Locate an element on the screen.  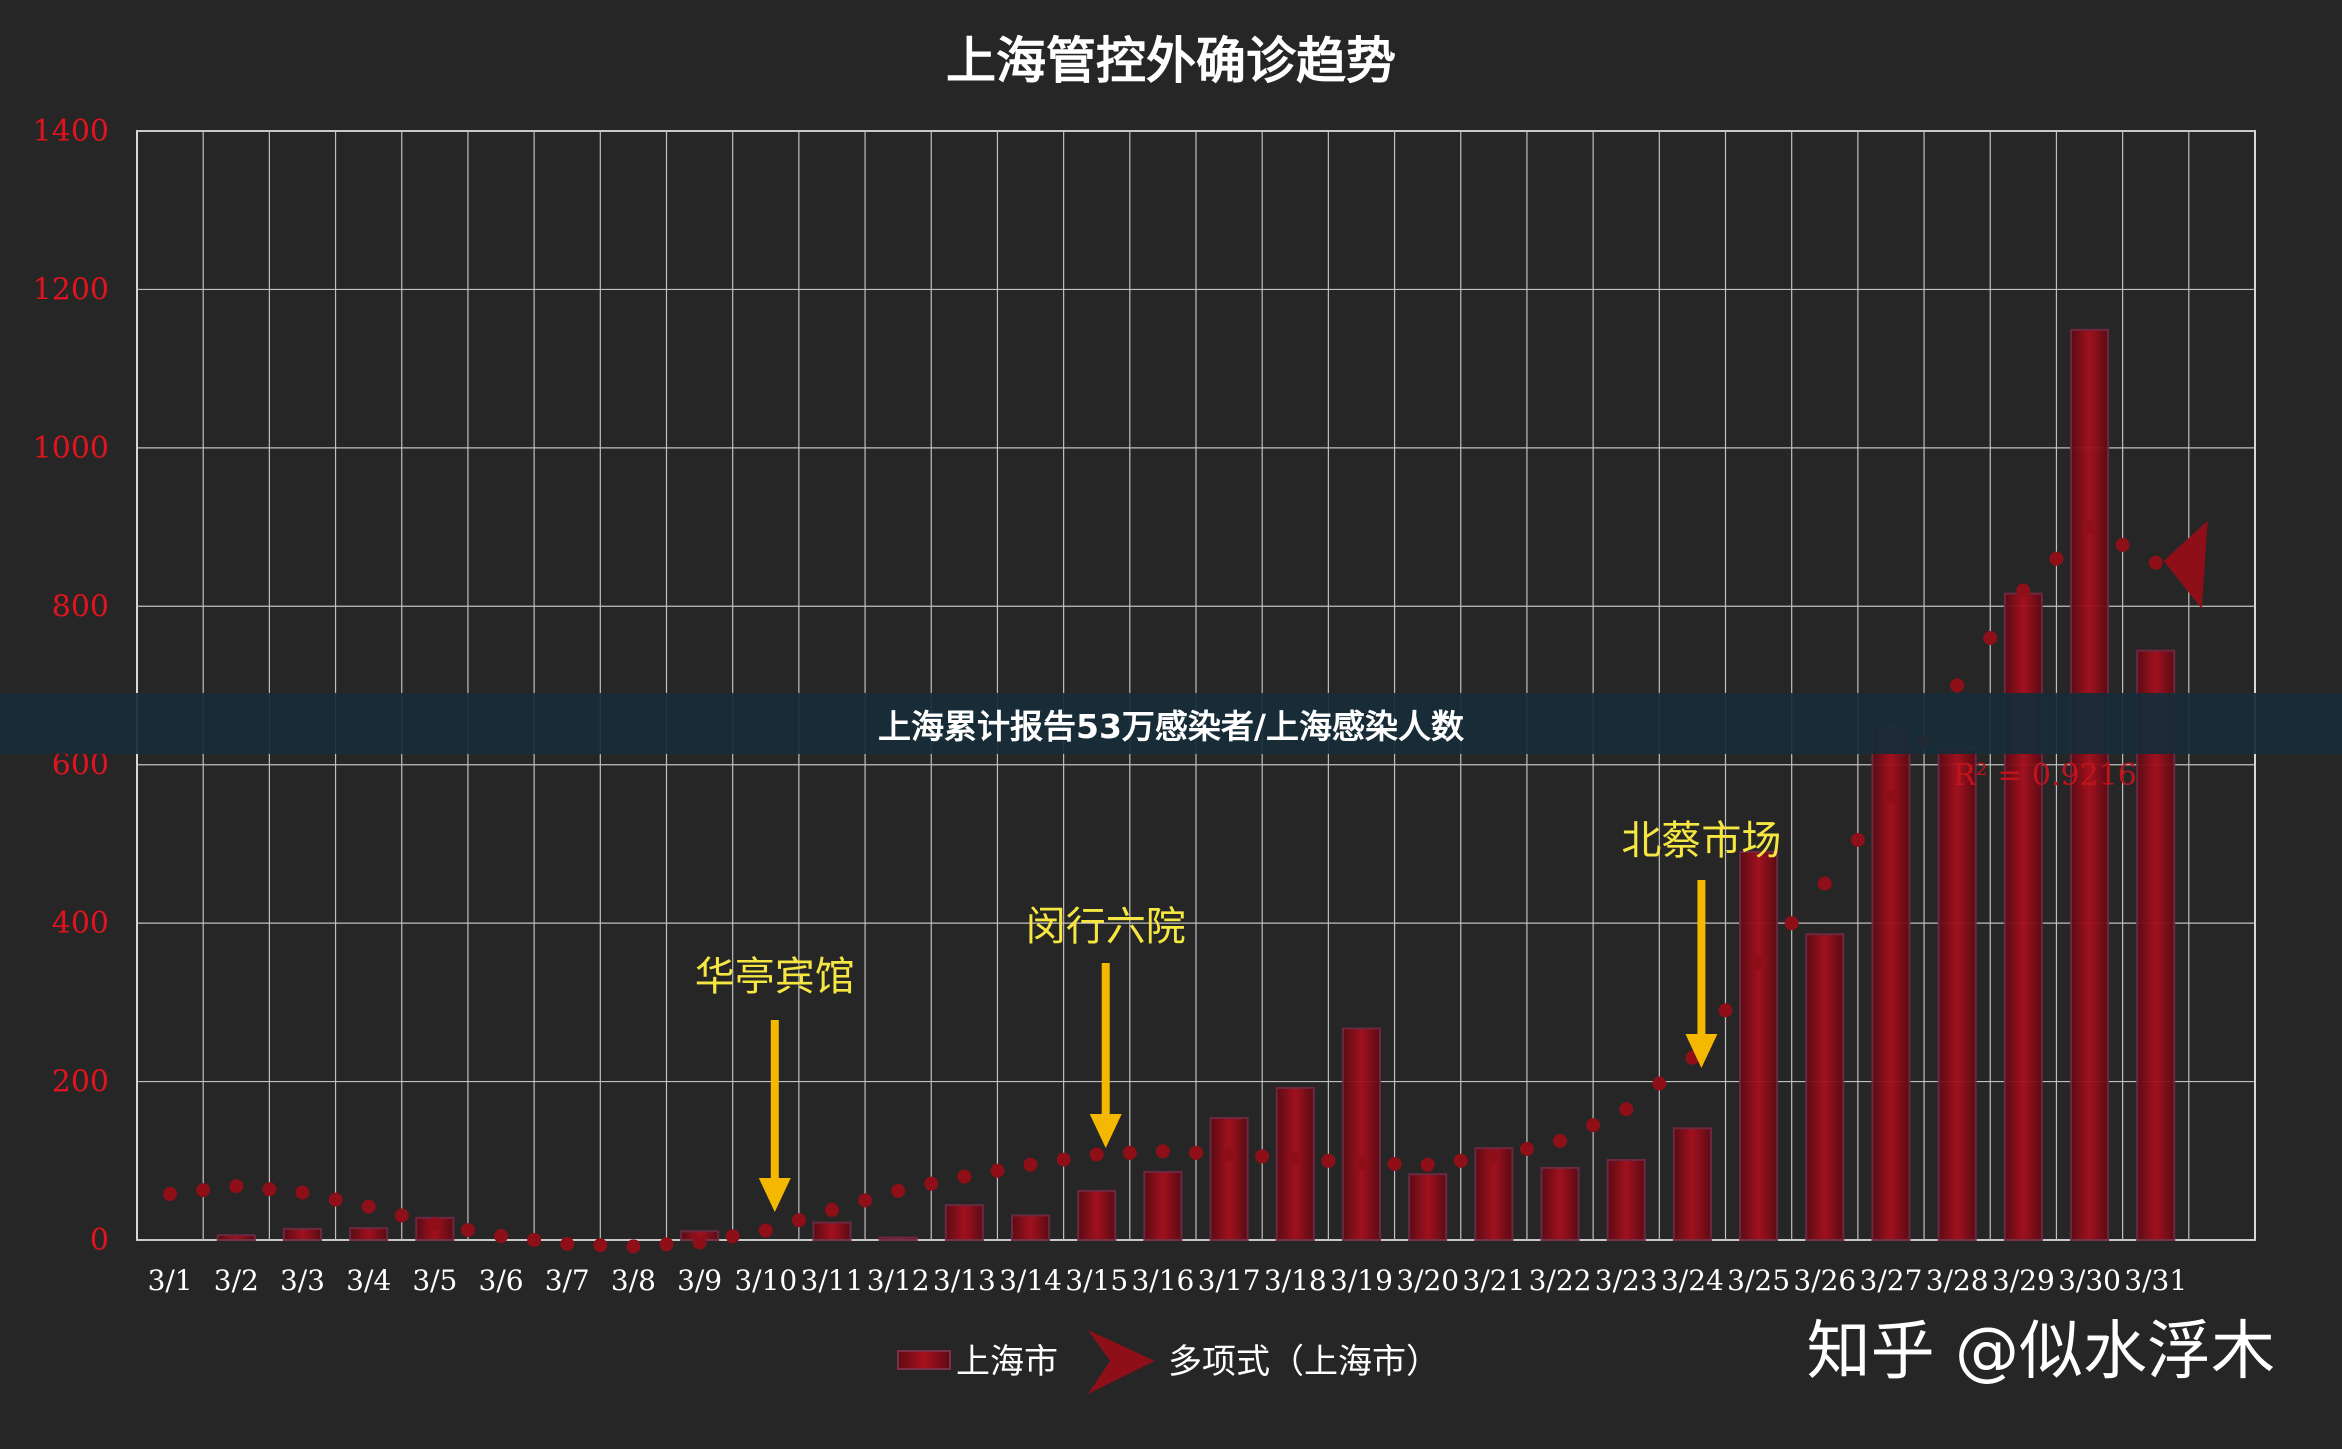
legend: 上海市 多项式（上海市） is located at coordinates (1168, 1362).